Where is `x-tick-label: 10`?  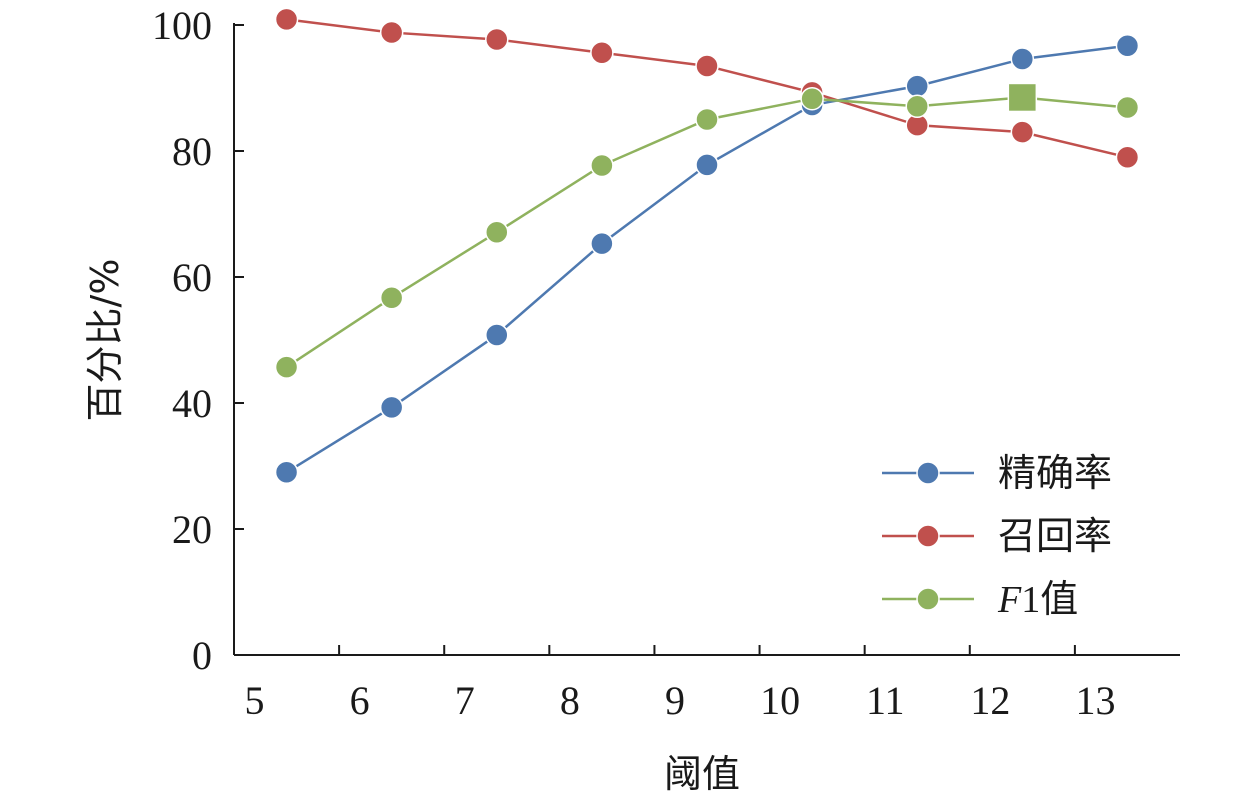
x-tick-label: 10 is located at coordinates (780, 700).